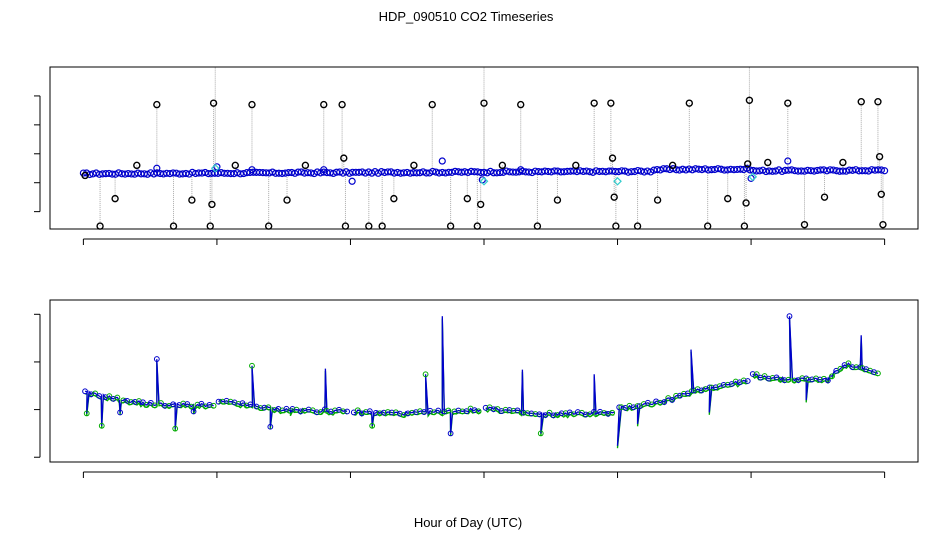 This screenshot has width=936, height=540. Describe the element at coordinates (37, 154) in the screenshot. I see `y-axis` at that location.